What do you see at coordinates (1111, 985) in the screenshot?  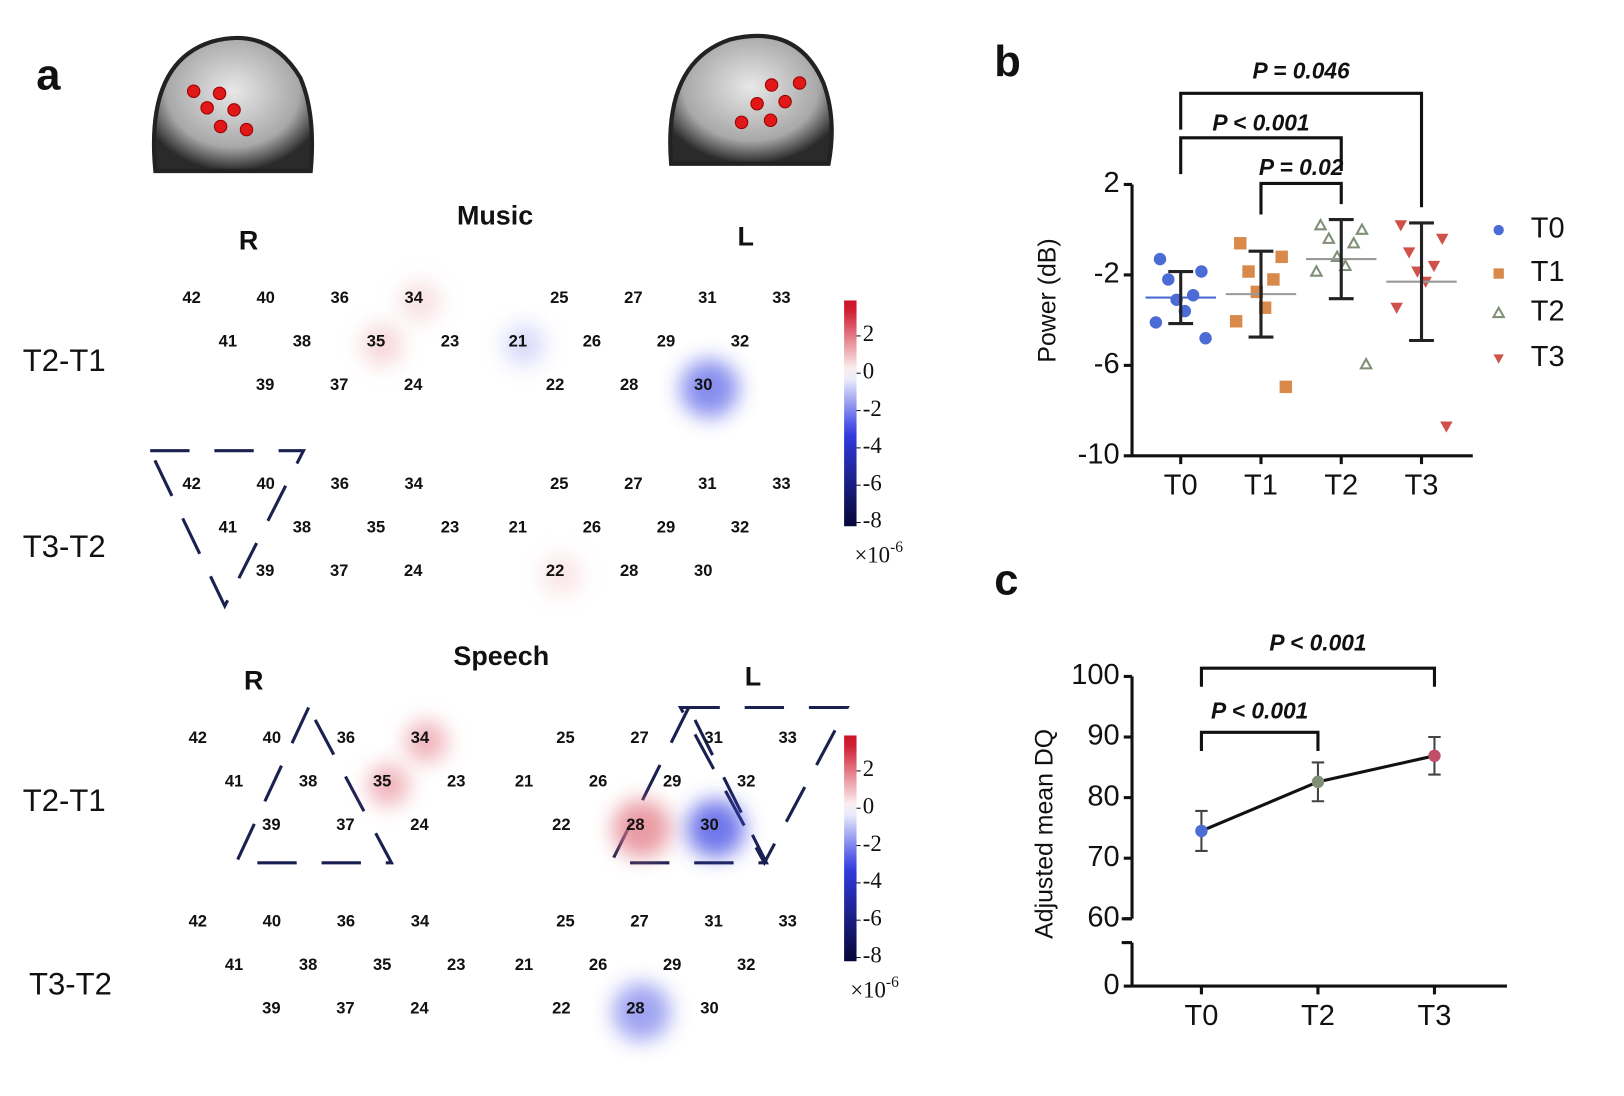 I see `y-tick-label: 0` at bounding box center [1111, 985].